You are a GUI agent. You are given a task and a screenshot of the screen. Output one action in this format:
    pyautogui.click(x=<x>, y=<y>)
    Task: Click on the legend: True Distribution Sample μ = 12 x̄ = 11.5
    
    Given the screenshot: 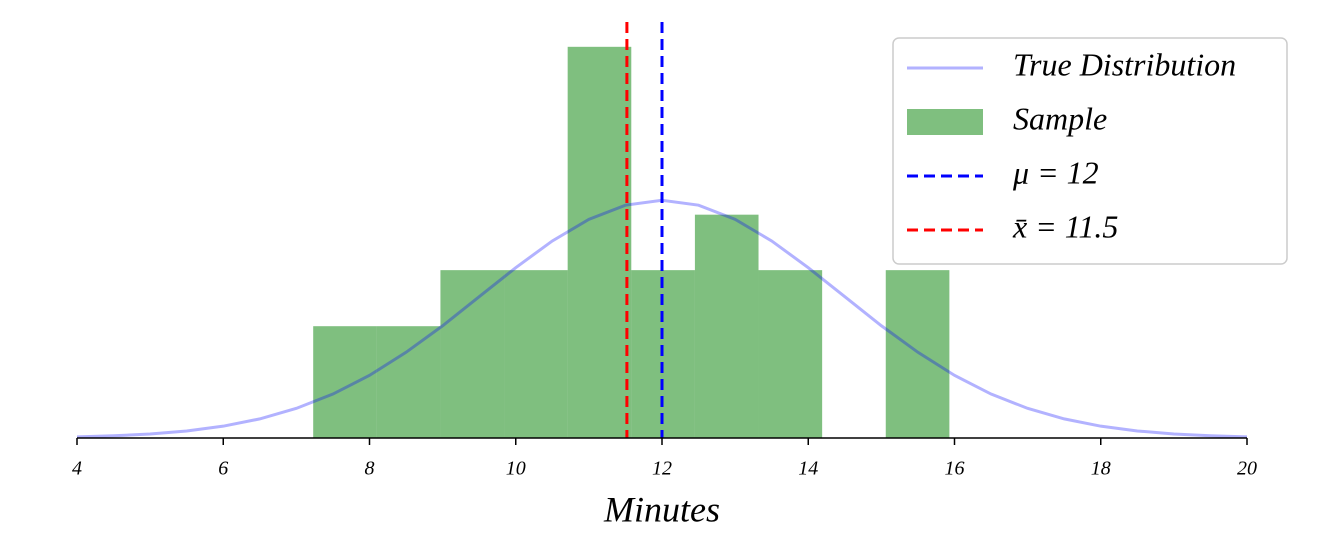 What is the action you would take?
    pyautogui.click(x=1071, y=145)
    